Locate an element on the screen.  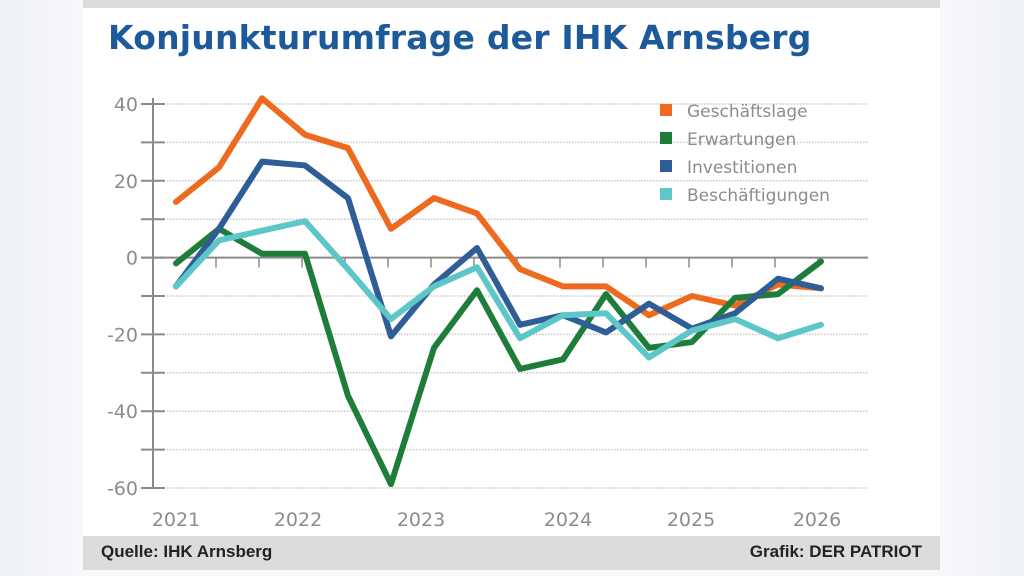
x-tick-label: 2024 is located at coordinates (568, 520).